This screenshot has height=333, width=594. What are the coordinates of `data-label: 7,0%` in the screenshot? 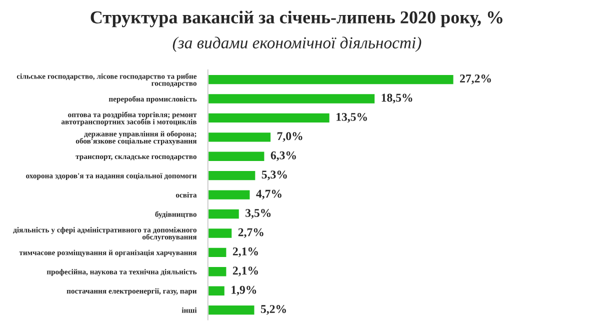 It's located at (289, 137).